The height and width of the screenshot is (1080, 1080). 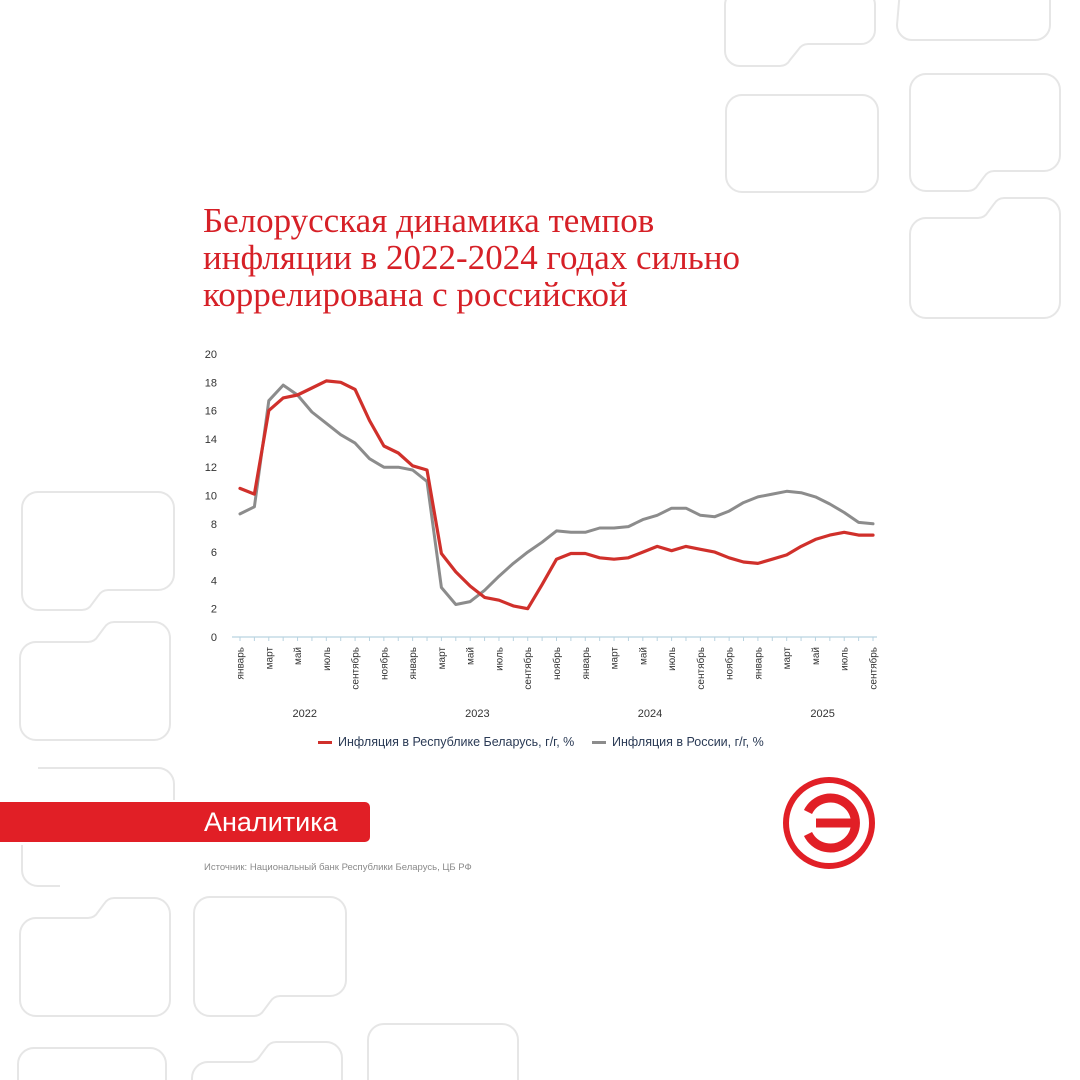 What do you see at coordinates (822, 714) in the screenshot?
I see `year-label: 2025` at bounding box center [822, 714].